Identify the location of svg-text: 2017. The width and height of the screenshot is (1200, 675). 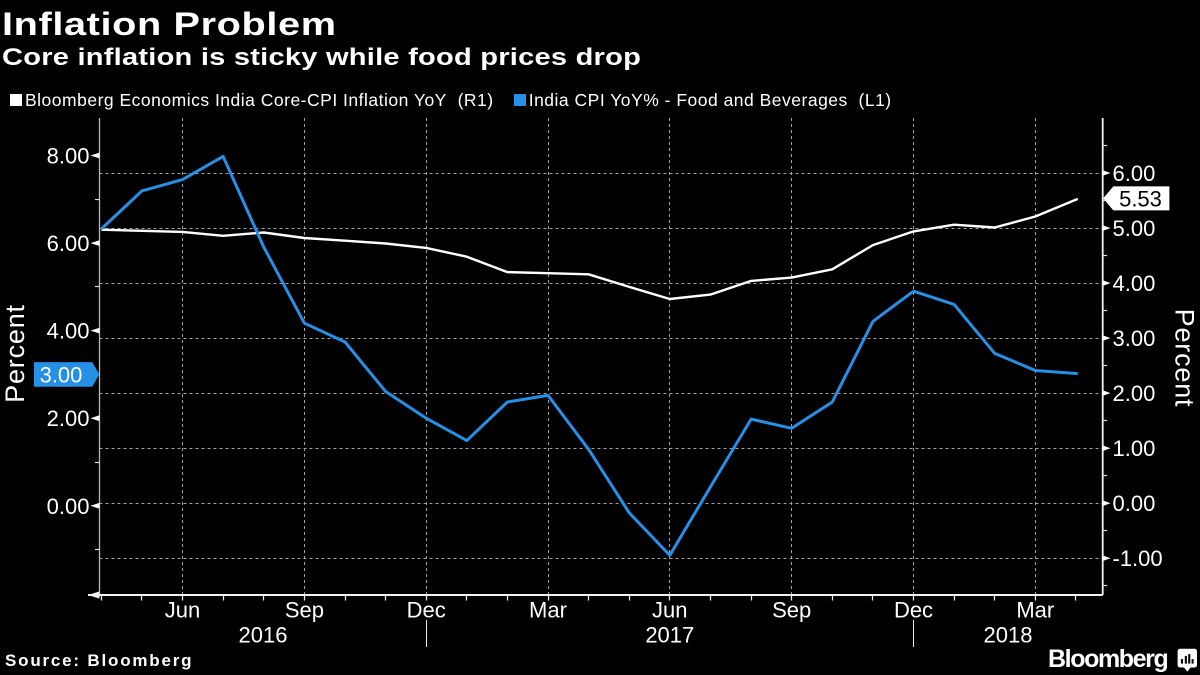
(669, 635).